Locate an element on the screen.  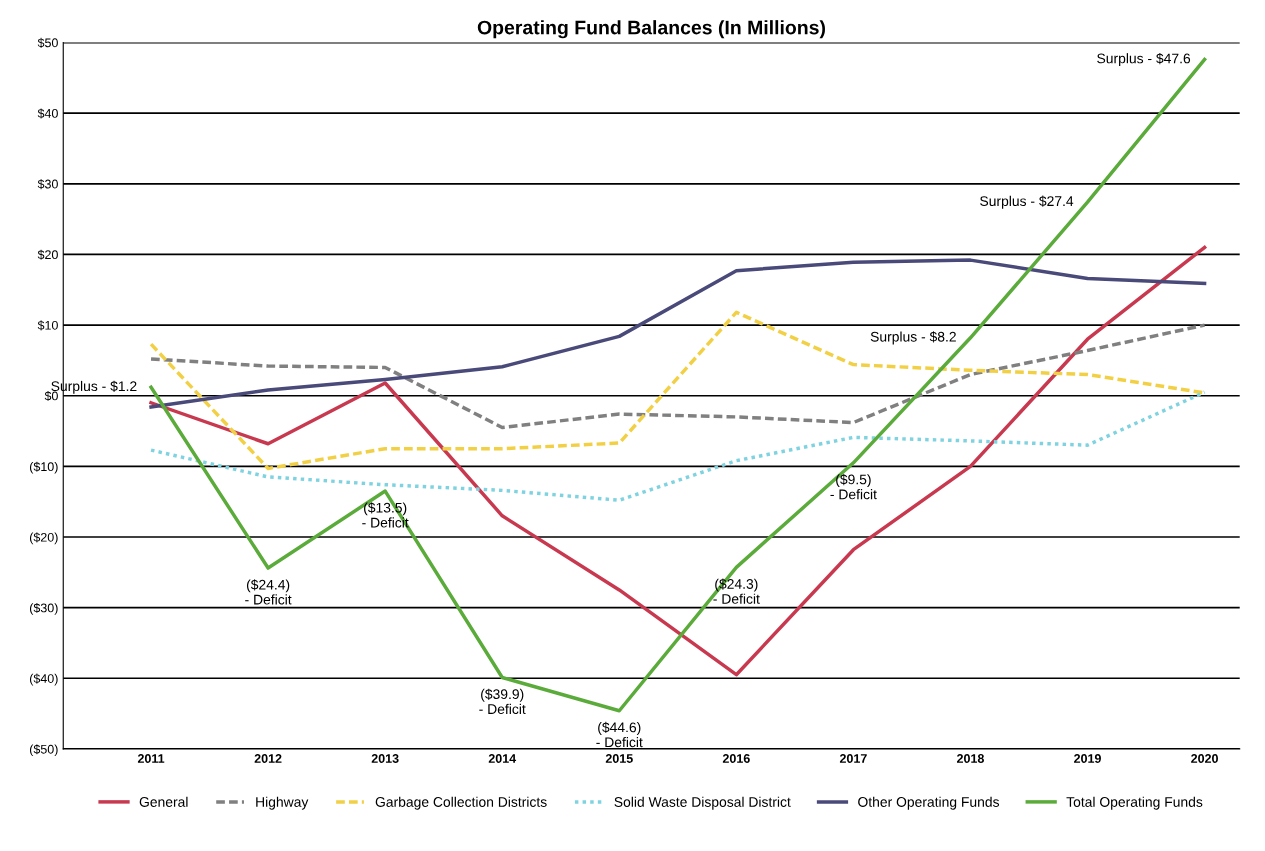
y-tick-label: ($50) is located at coordinates (43, 750).